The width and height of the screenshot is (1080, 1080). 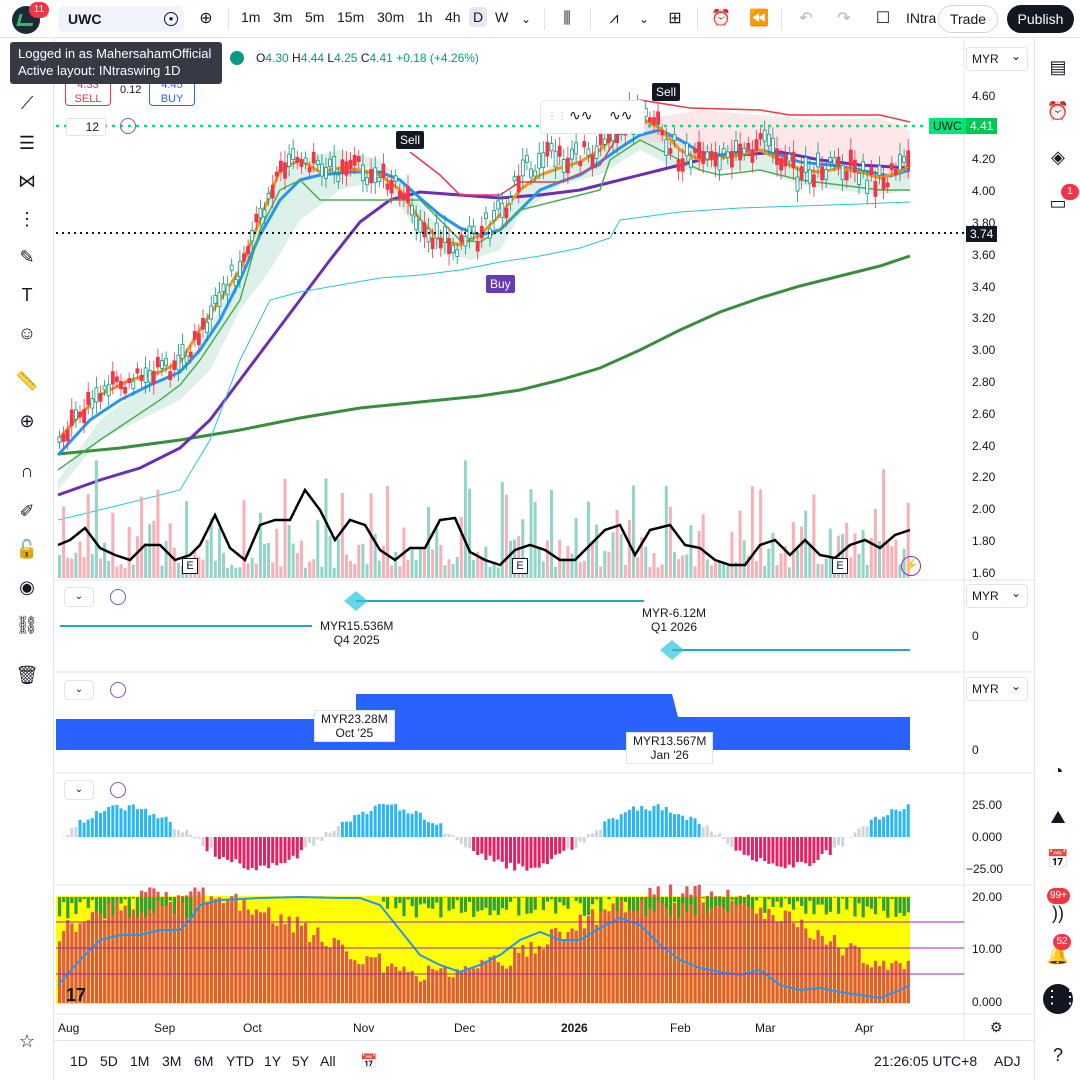 I want to click on tf-15m: 15m, so click(x=351, y=17).